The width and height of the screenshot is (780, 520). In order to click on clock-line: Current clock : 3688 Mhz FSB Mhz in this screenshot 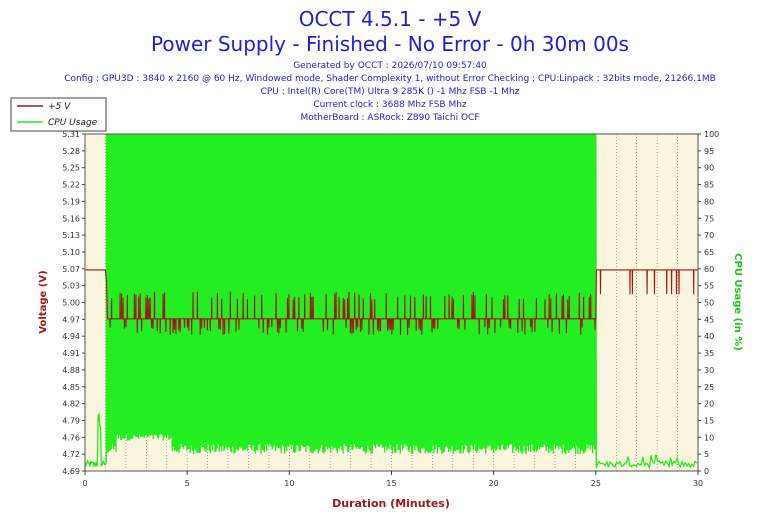, I will do `click(390, 105)`.